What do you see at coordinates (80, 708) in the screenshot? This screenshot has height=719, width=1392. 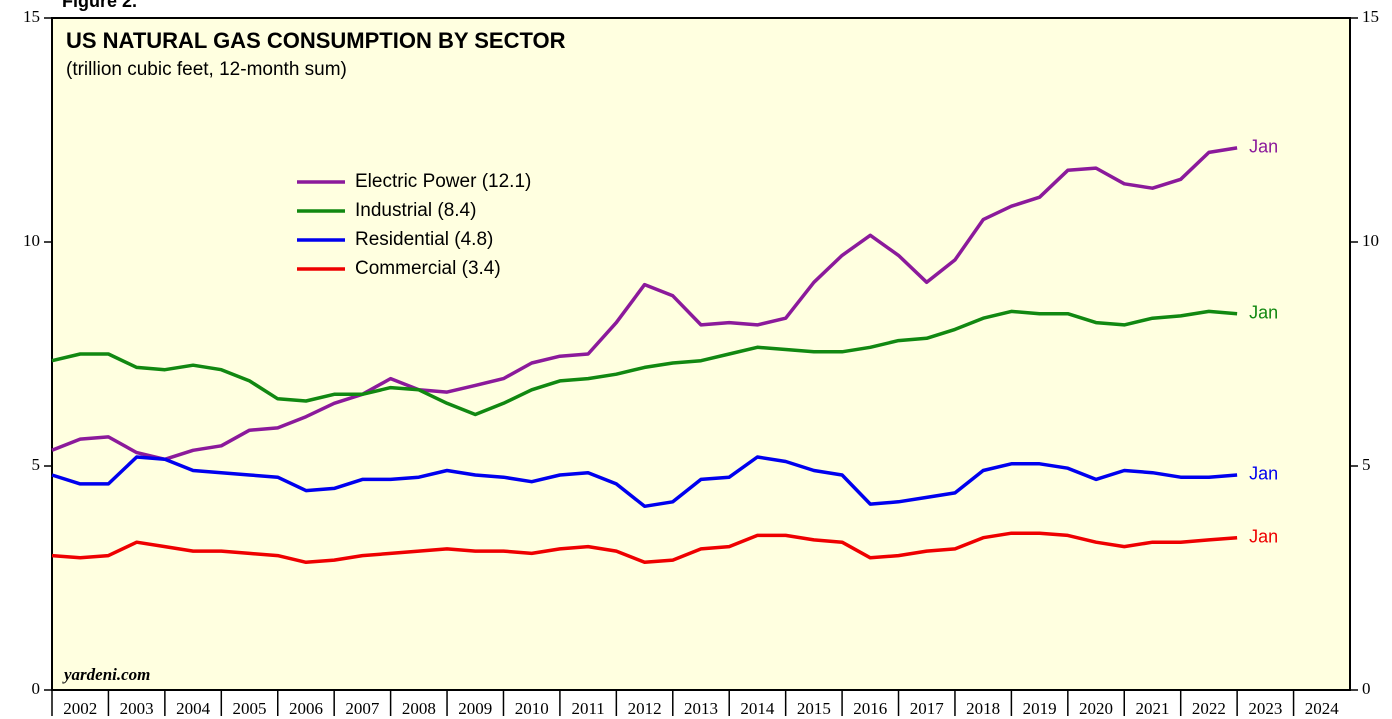 I see `x-tick-label: 2002` at bounding box center [80, 708].